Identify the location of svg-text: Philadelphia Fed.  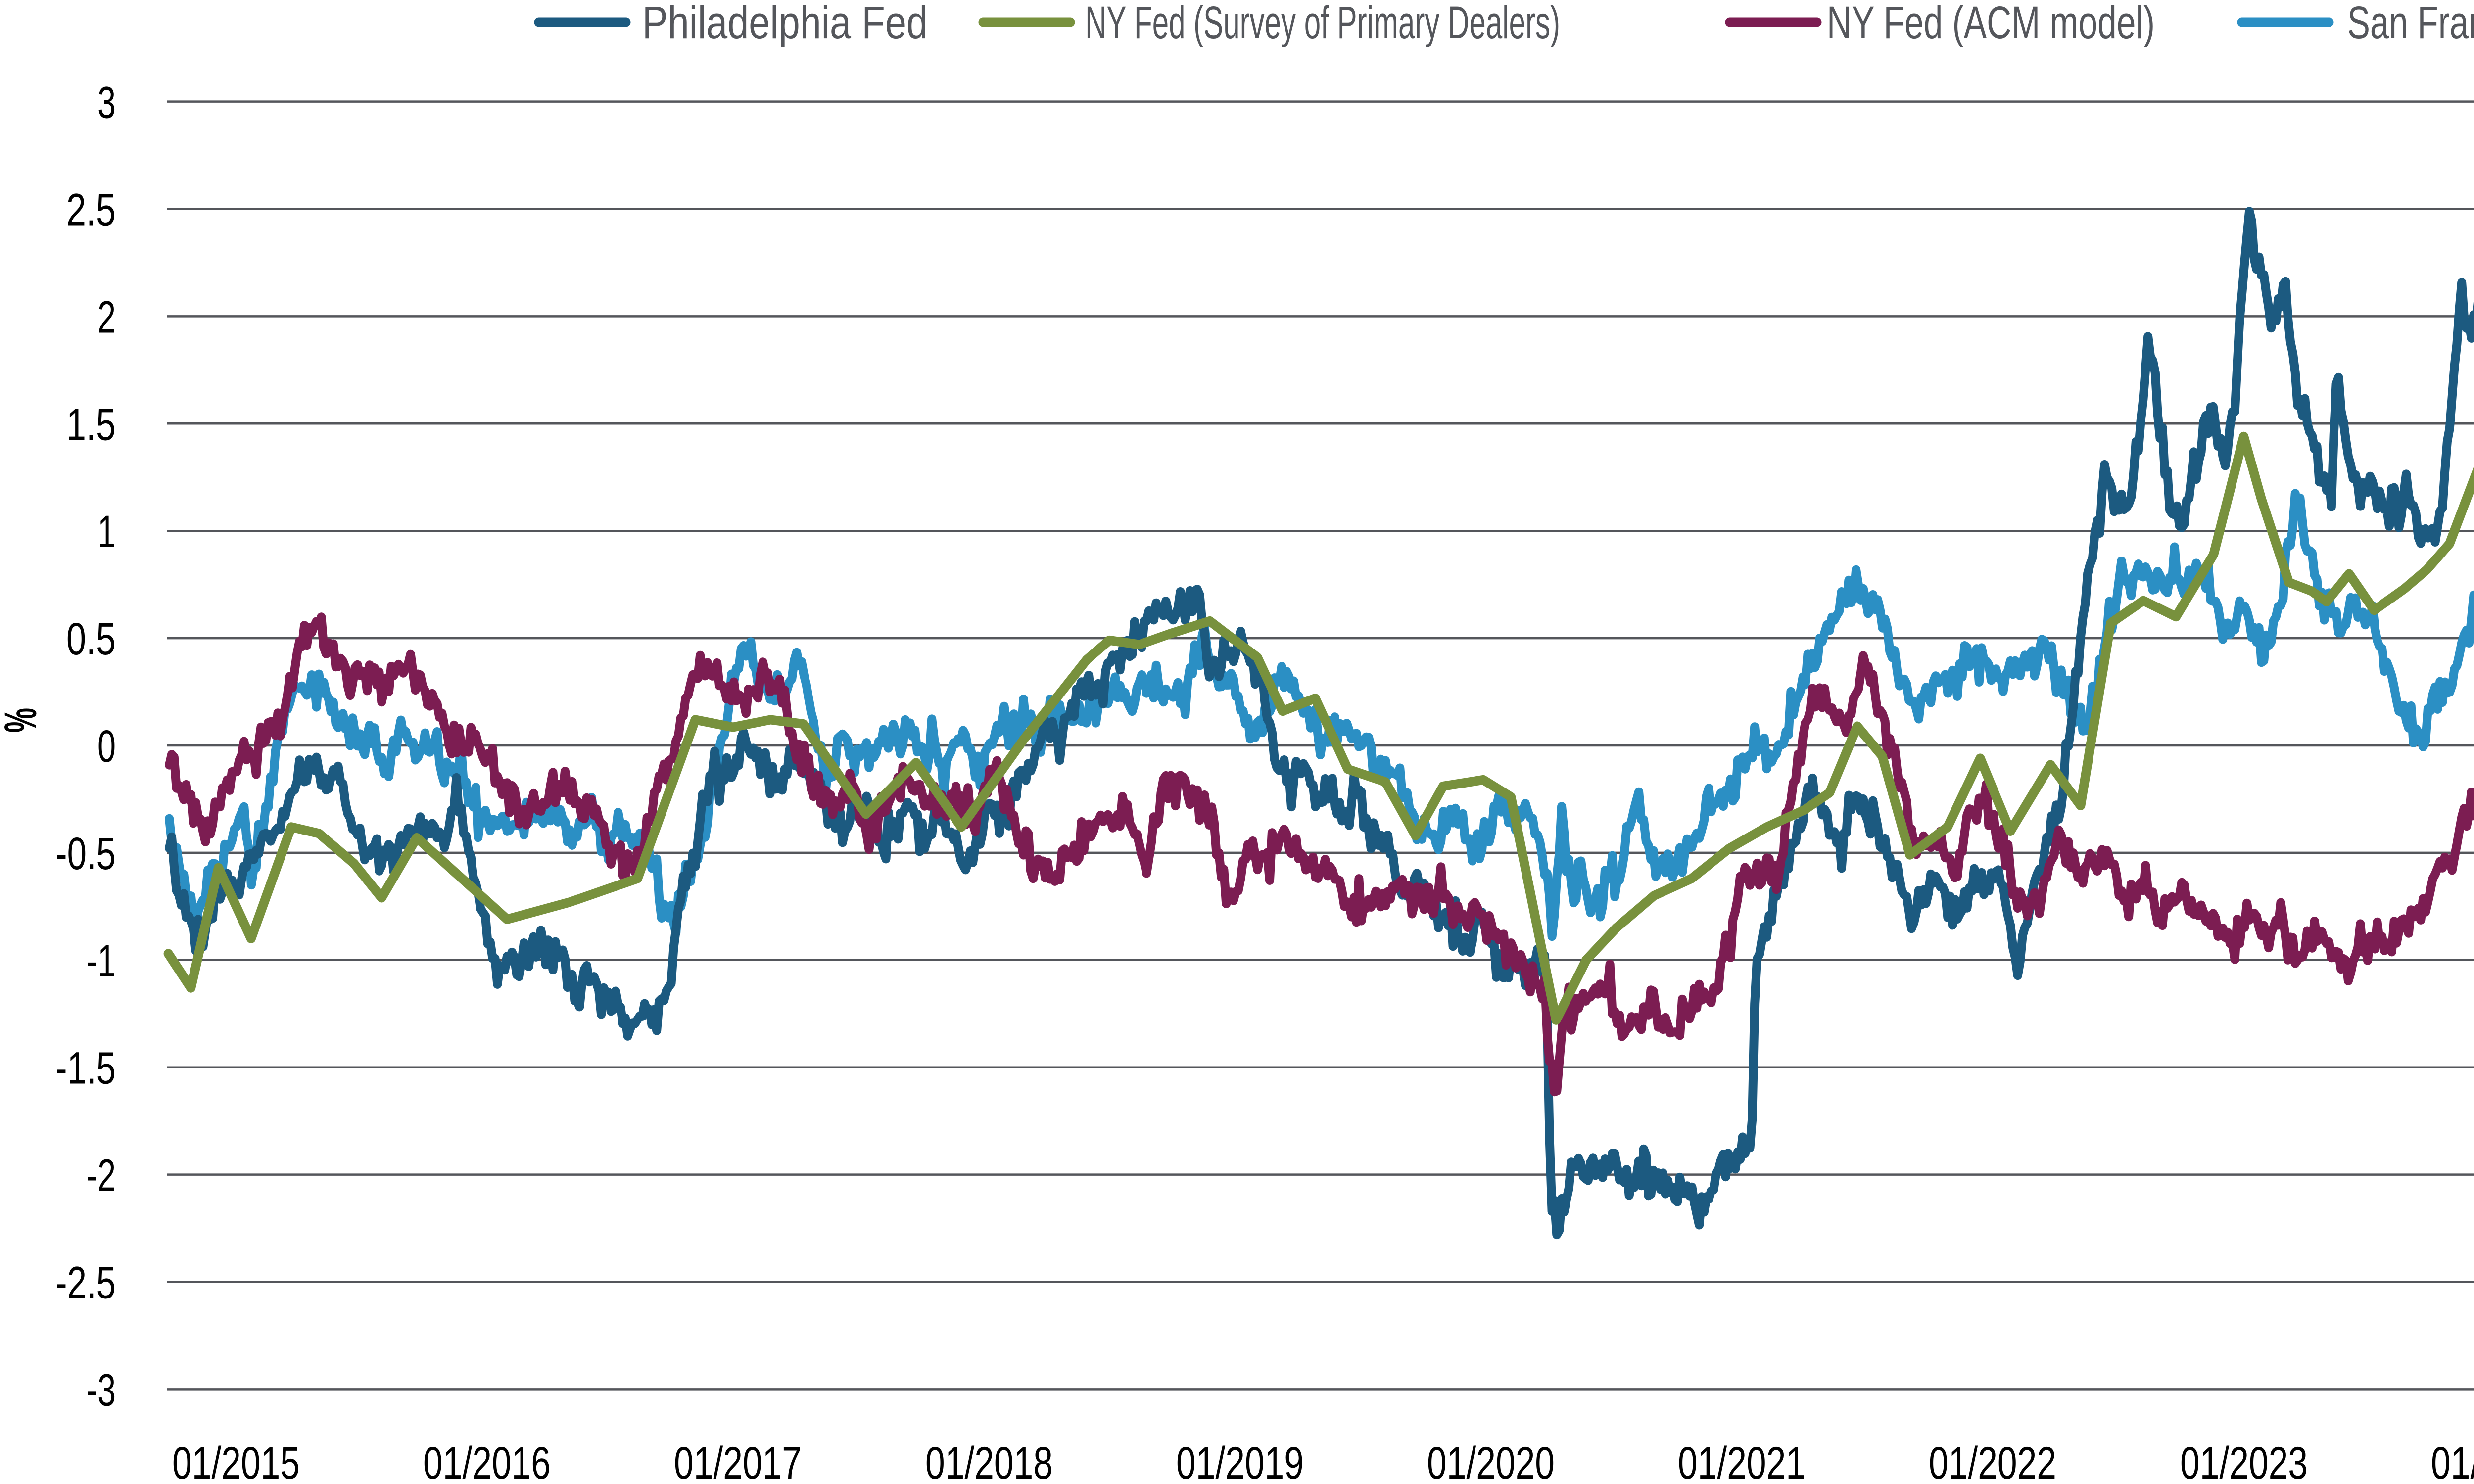
(785, 24).